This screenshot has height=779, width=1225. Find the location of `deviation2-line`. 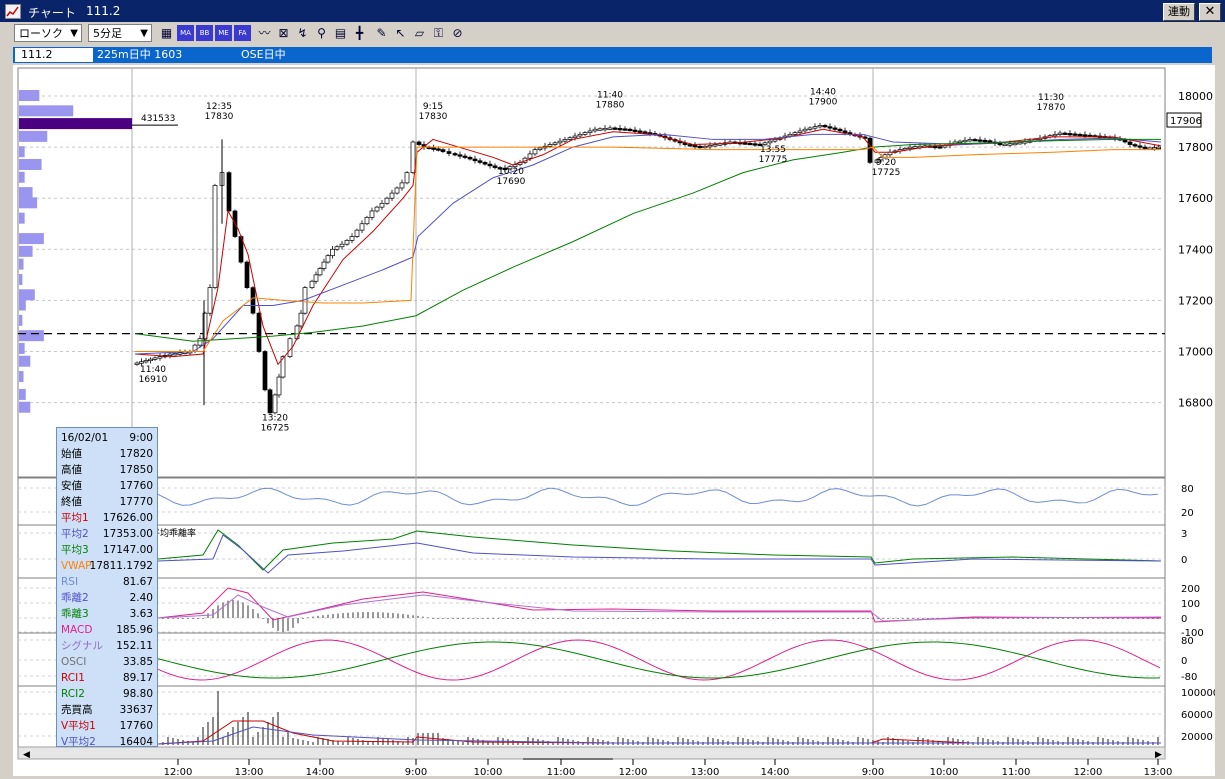

deviation2-line is located at coordinates (659, 554).